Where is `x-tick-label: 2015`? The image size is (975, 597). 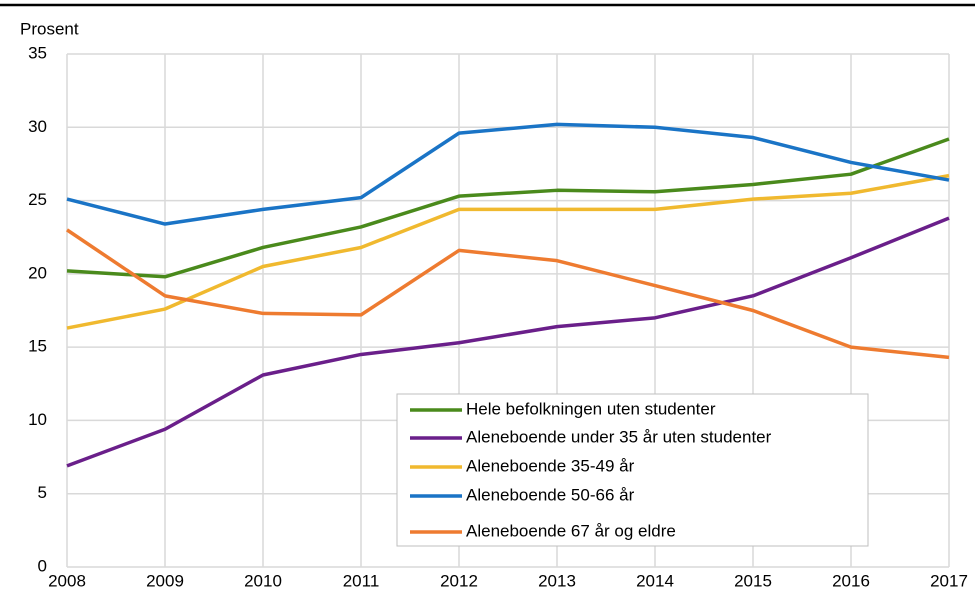 x-tick-label: 2015 is located at coordinates (753, 580).